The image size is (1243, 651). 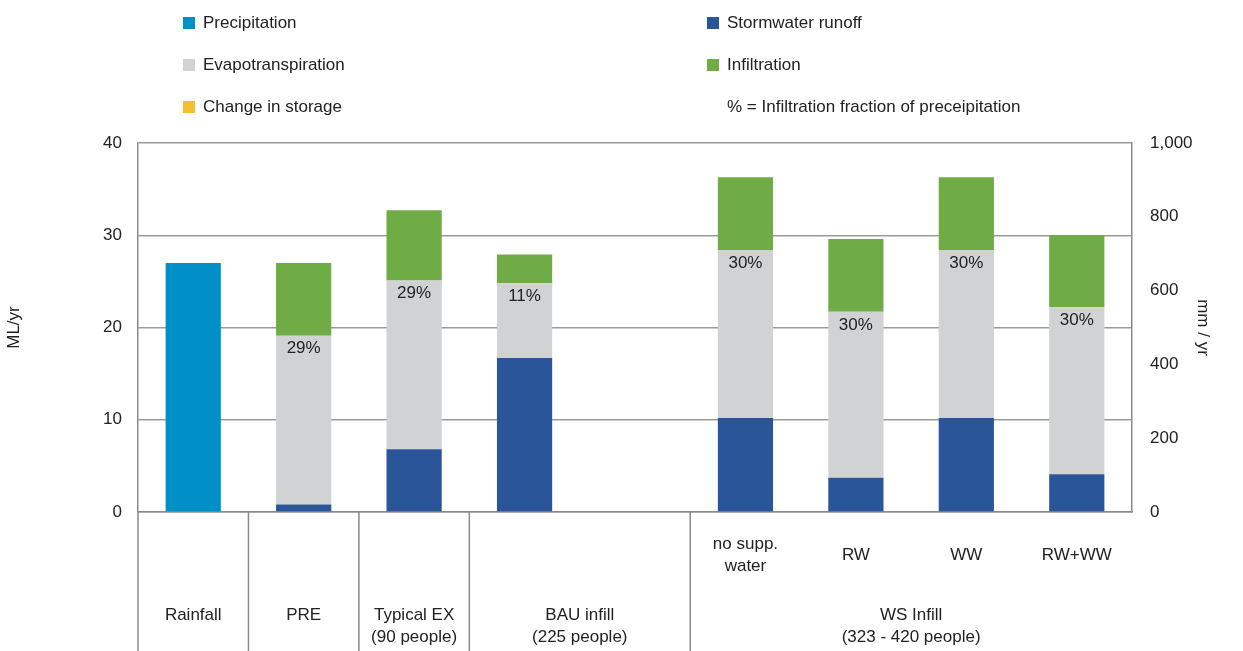 What do you see at coordinates (272, 107) in the screenshot?
I see `legend-label: Change in storage` at bounding box center [272, 107].